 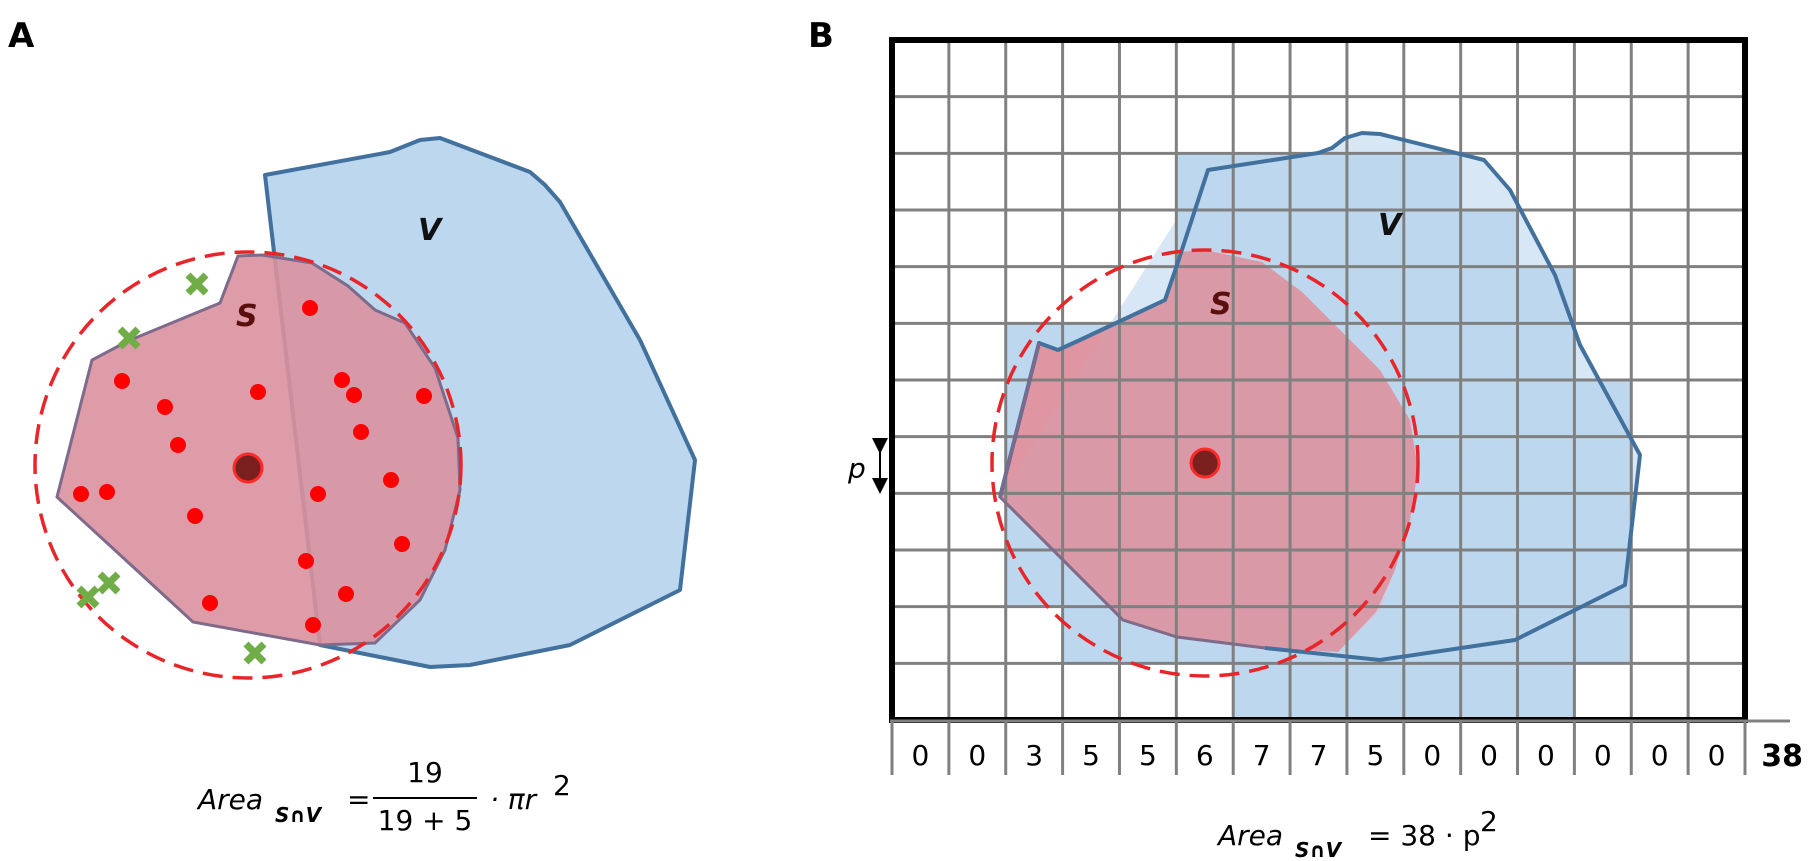 What do you see at coordinates (247, 316) in the screenshot?
I see `label-s-a: S` at bounding box center [247, 316].